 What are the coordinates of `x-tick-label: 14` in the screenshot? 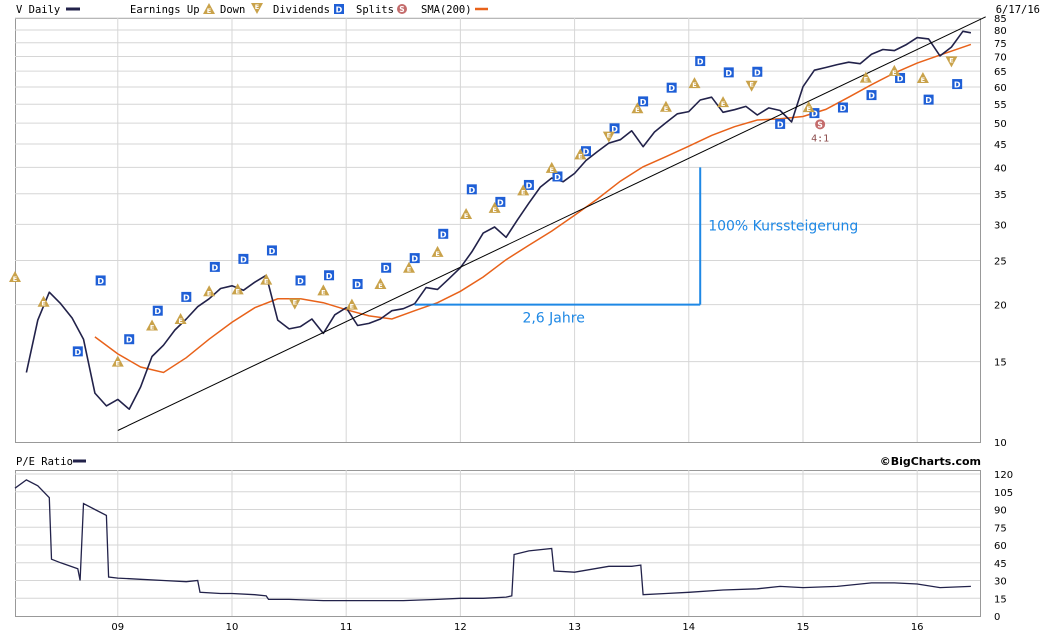 It's located at (688, 627).